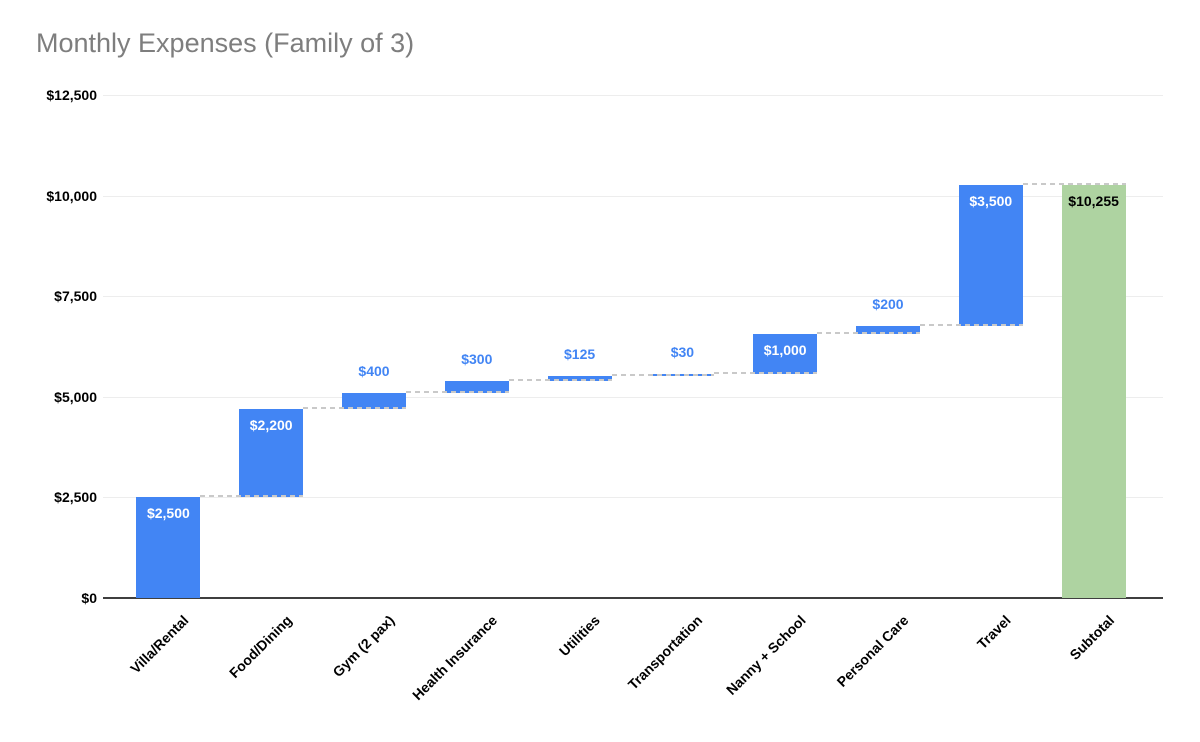 This screenshot has width=1200, height=742. What do you see at coordinates (168, 547) in the screenshot?
I see `bar-villa-rental` at bounding box center [168, 547].